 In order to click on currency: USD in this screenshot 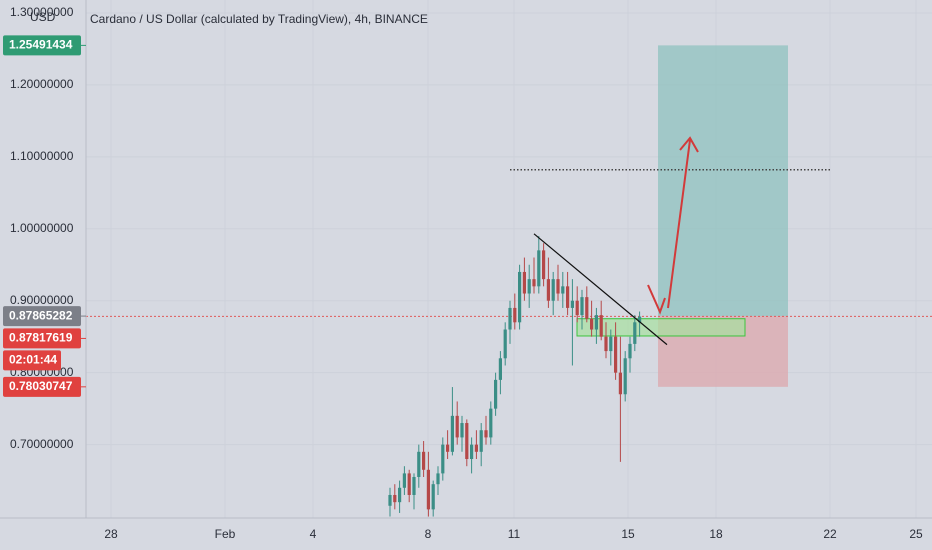, I will do `click(43, 17)`.